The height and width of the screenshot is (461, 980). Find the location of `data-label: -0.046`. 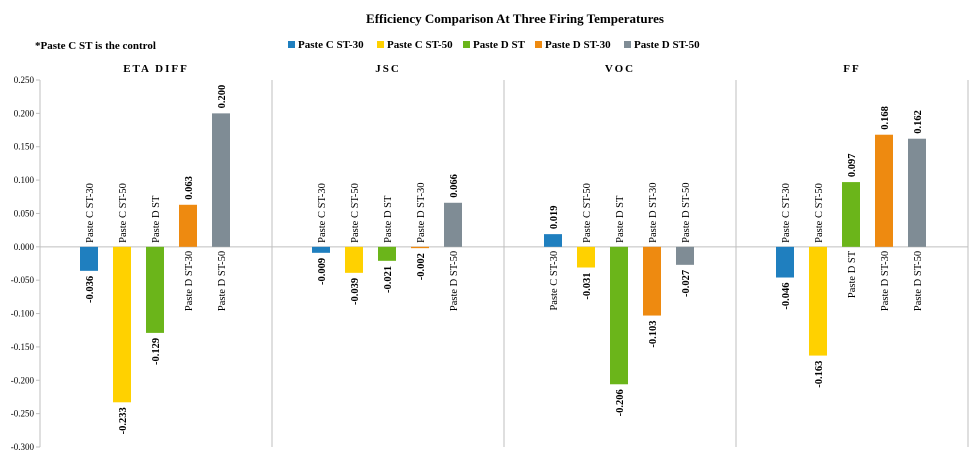

data-label: -0.046 is located at coordinates (786, 296).